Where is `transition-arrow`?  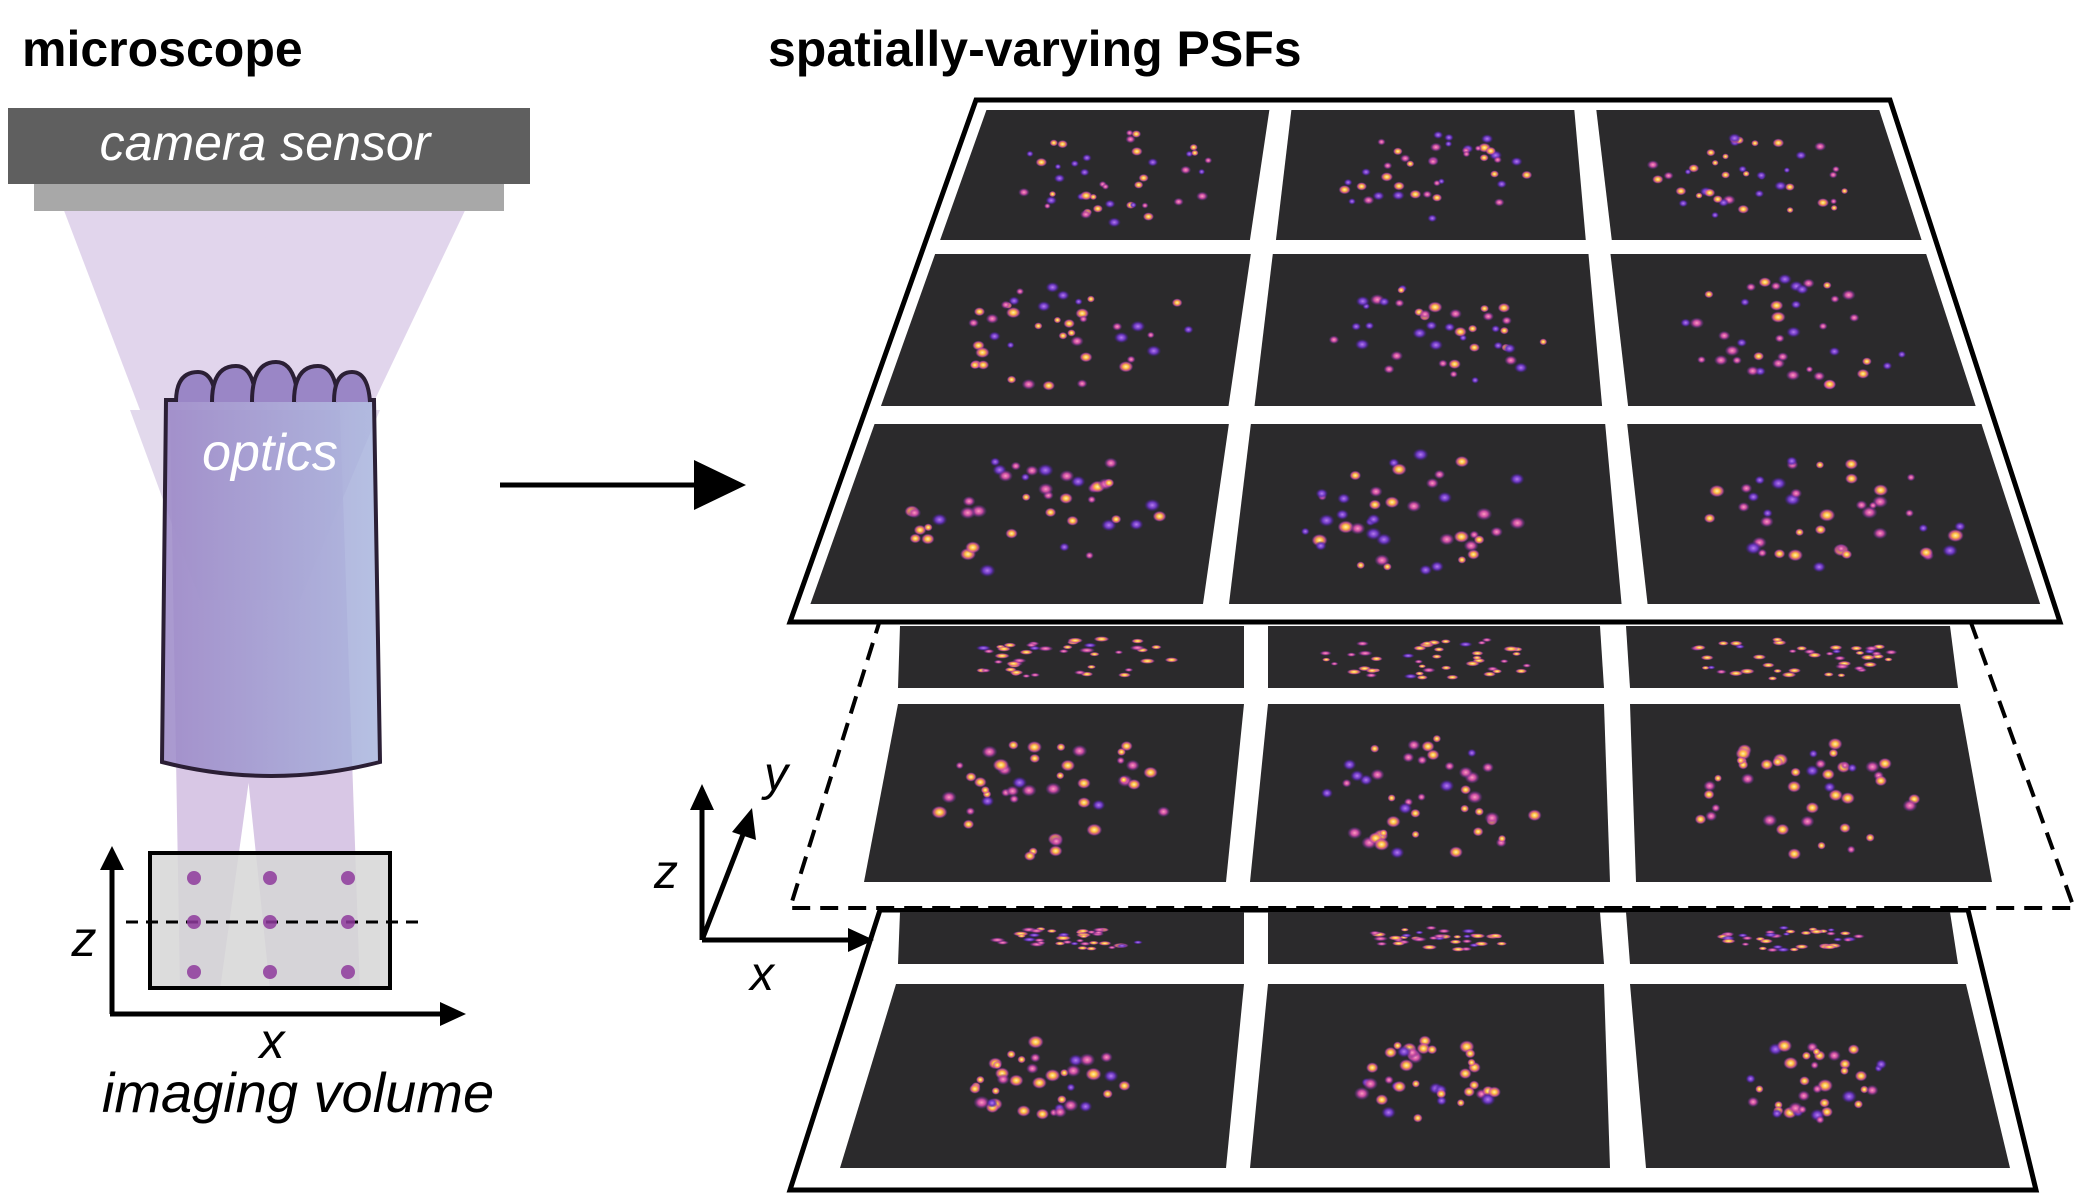
transition-arrow is located at coordinates (623, 485).